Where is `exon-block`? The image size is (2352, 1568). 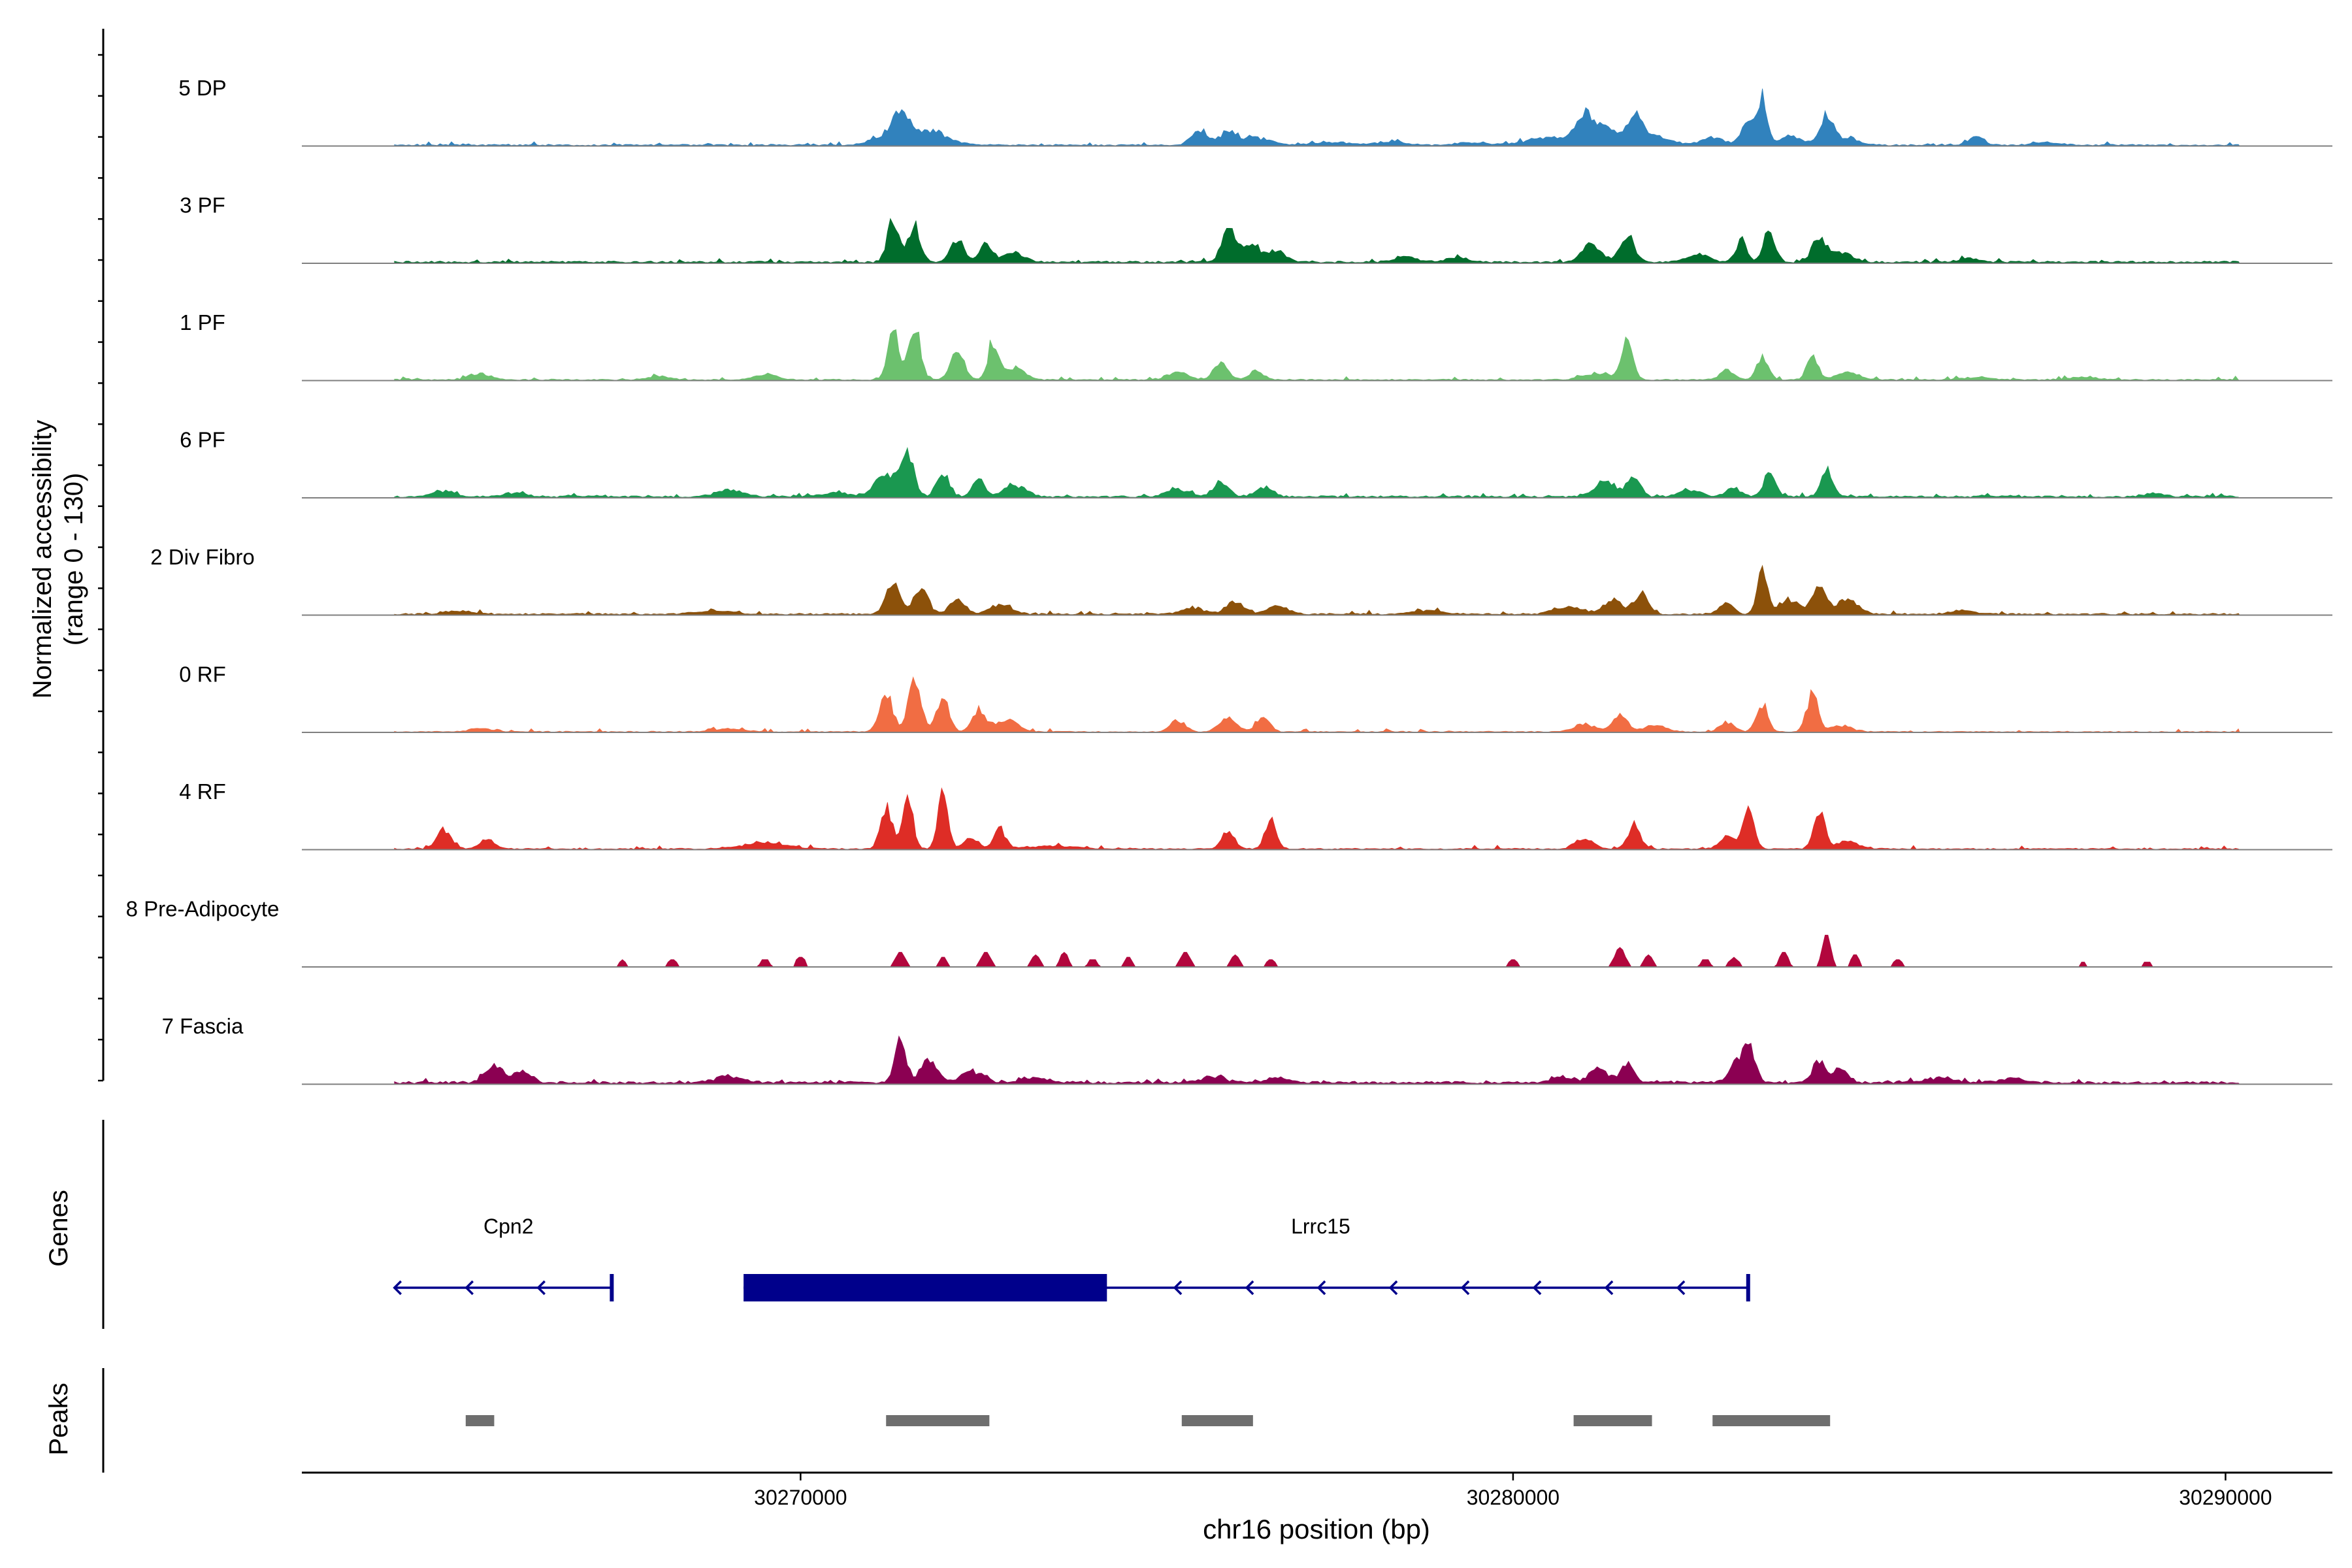
exon-block is located at coordinates (925, 1287).